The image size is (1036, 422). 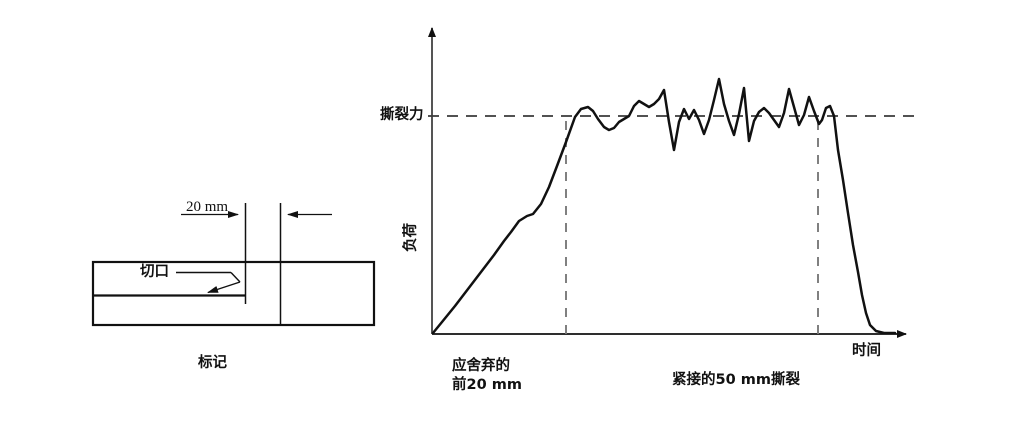 What do you see at coordinates (212, 363) in the screenshot?
I see `specimen-caption: 标记` at bounding box center [212, 363].